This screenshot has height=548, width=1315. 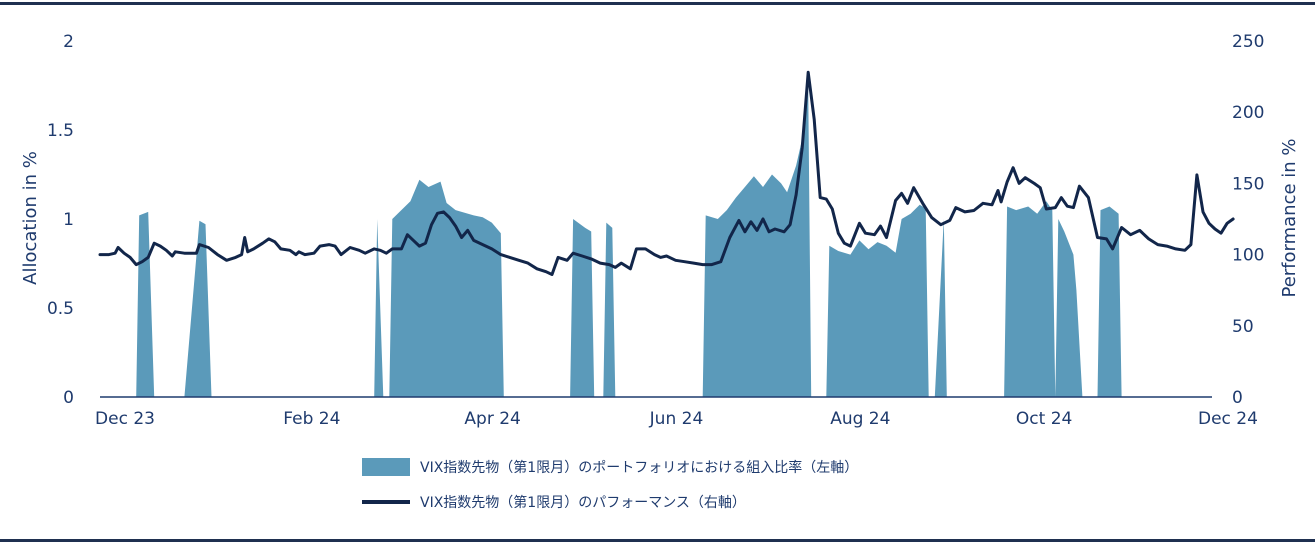 What do you see at coordinates (60, 131) in the screenshot?
I see `left-tick-label: 1.5` at bounding box center [60, 131].